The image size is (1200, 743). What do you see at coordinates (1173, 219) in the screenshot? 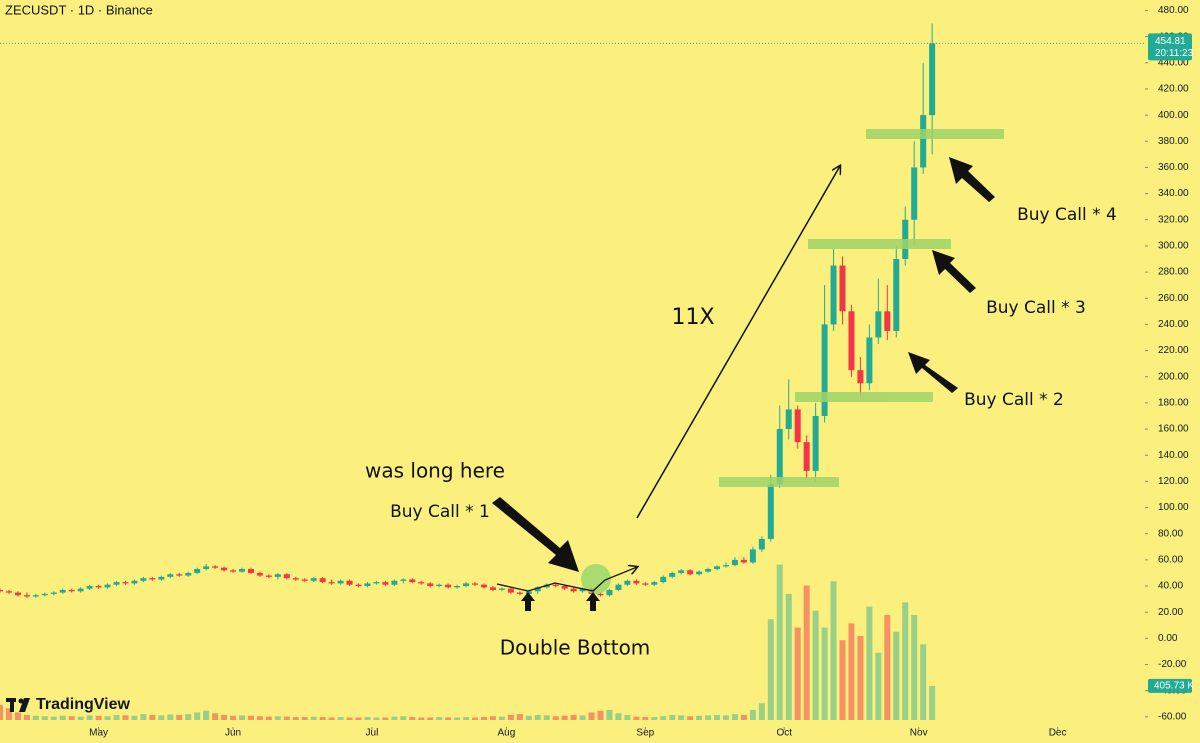
I see `y-tick-label: 320.00` at bounding box center [1173, 219].